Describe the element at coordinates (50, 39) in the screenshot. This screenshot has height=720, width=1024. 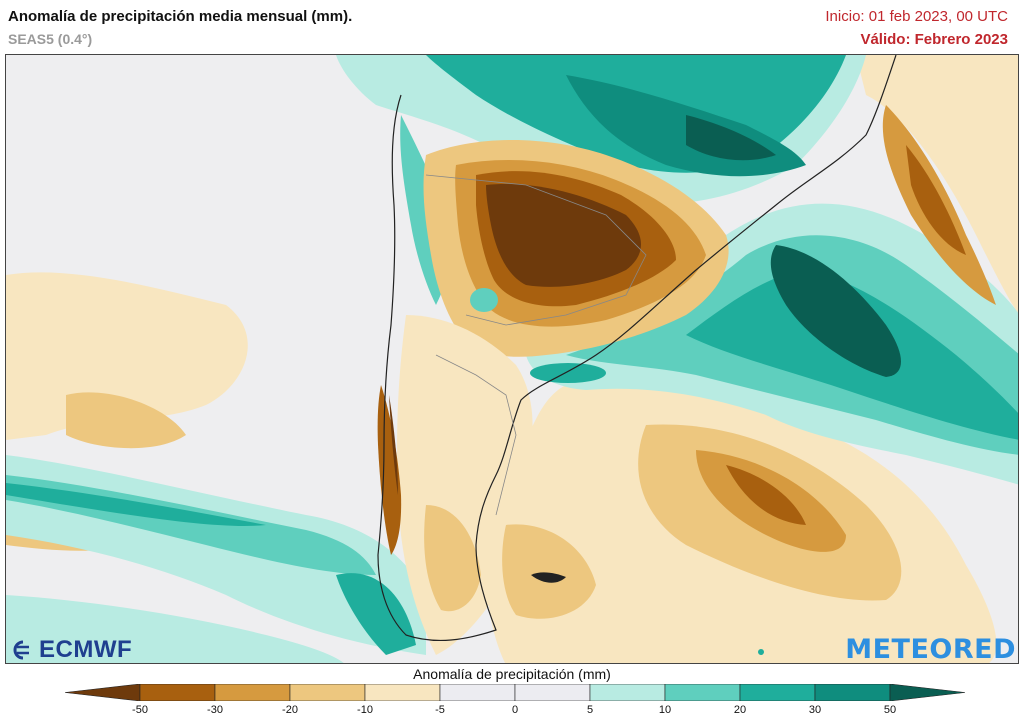
I see `model-subtitle: SEAS5 (0.4°)` at that location.